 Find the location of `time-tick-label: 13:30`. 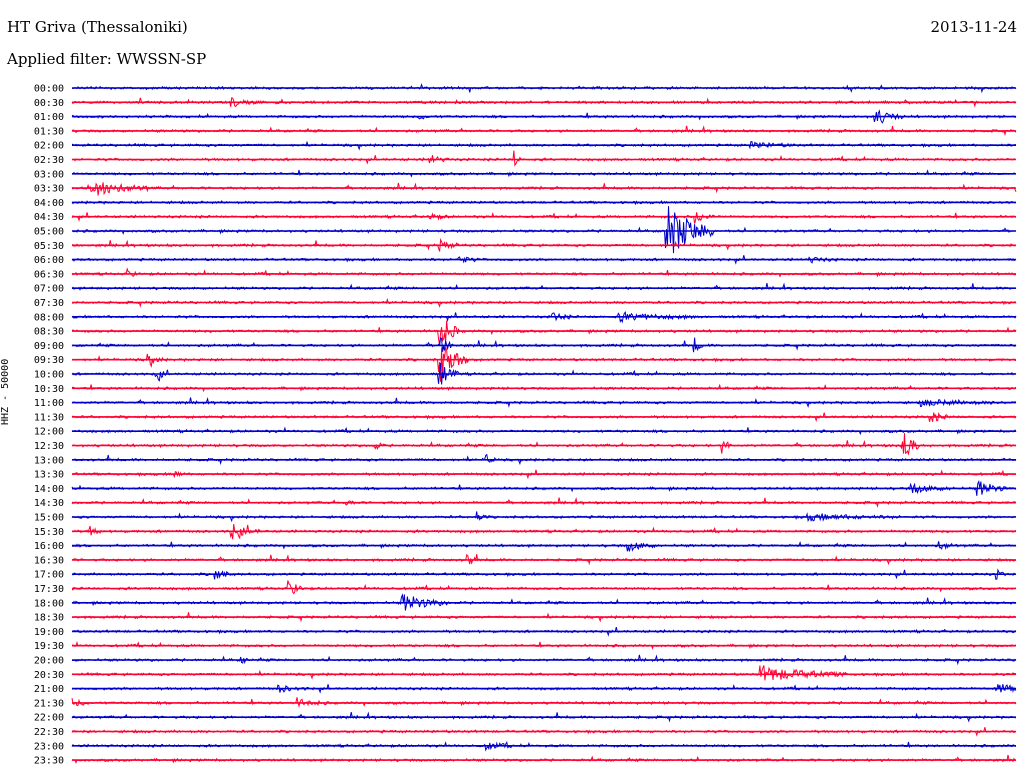

time-tick-label: 13:30 is located at coordinates (49, 475).